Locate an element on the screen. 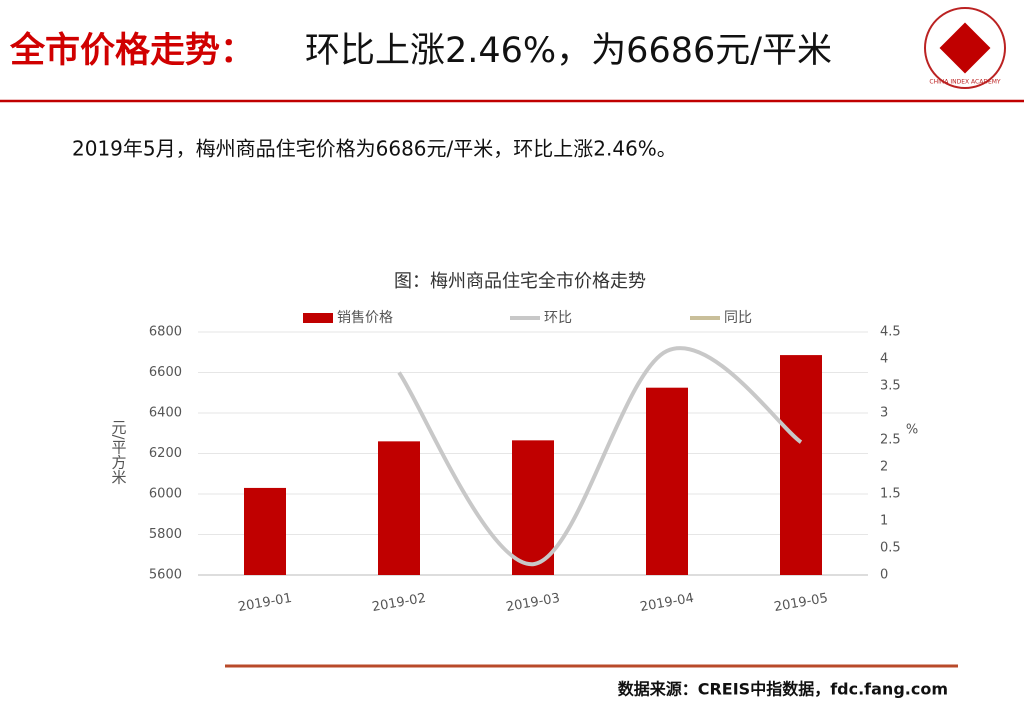  y2-tick-label: 2.5 is located at coordinates (890, 440).